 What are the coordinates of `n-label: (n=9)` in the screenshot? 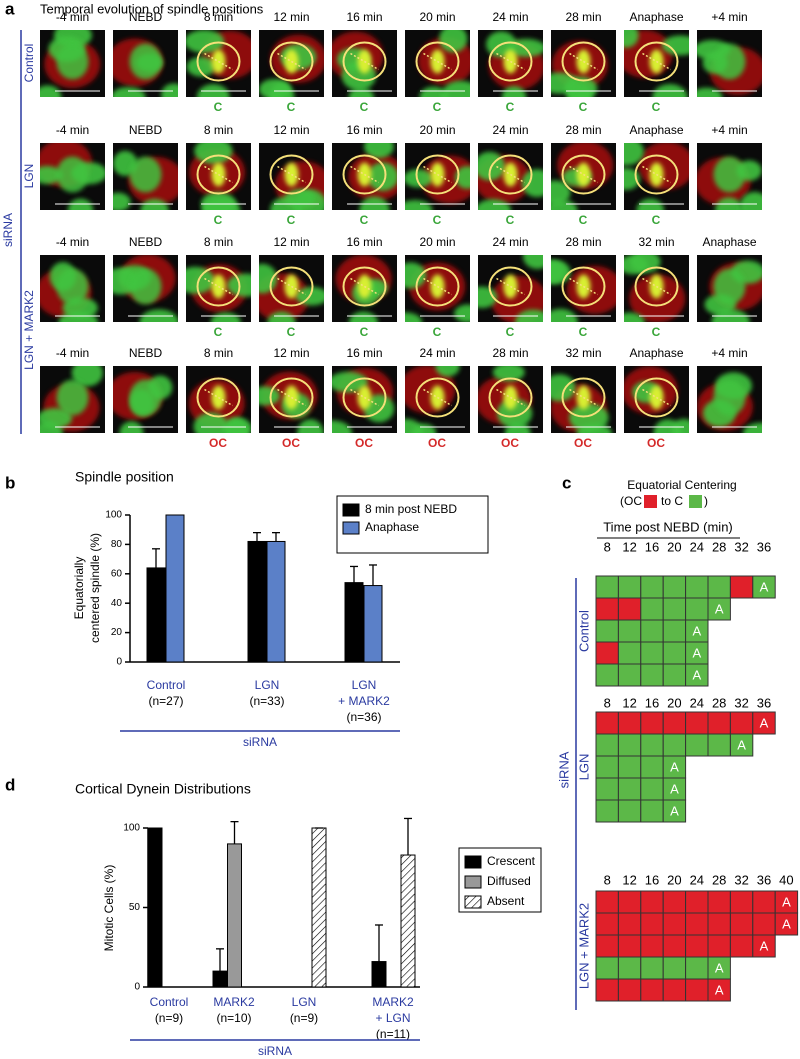 It's located at (169, 1018).